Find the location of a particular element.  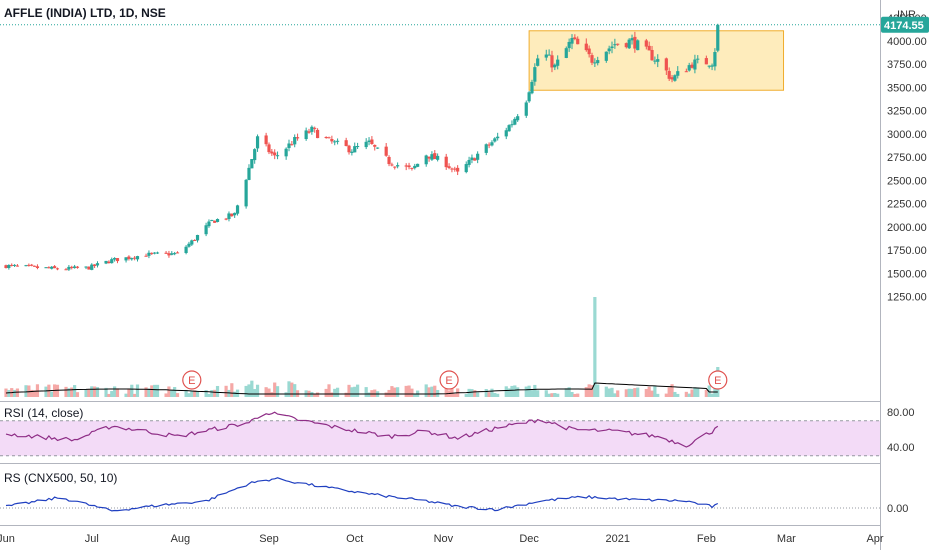

time-tick-label: Oct is located at coordinates (354, 539).